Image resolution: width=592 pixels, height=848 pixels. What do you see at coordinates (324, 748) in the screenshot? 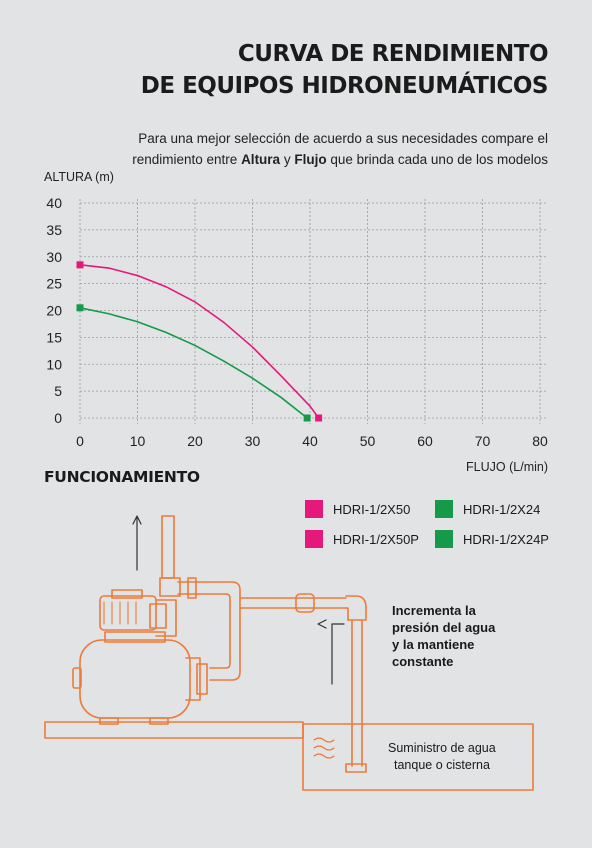
I see `water-icon` at bounding box center [324, 748].